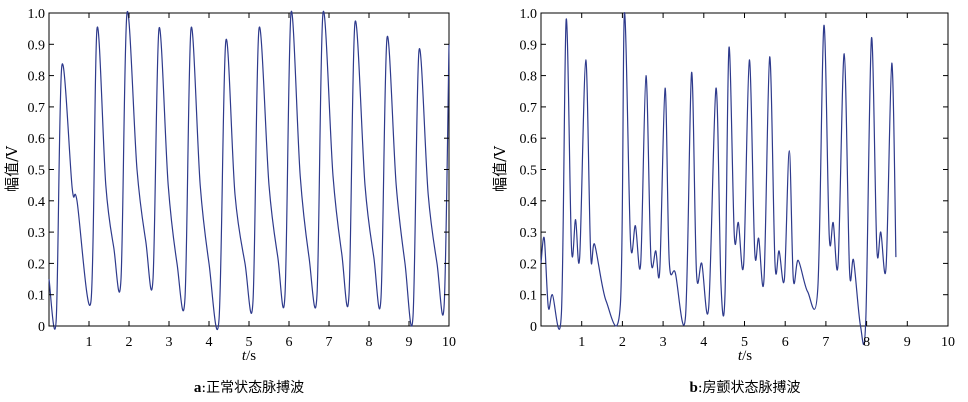 Image resolution: width=968 pixels, height=402 pixels. Describe the element at coordinates (209, 342) in the screenshot. I see `chart-a-x-tick-label: 4` at that location.